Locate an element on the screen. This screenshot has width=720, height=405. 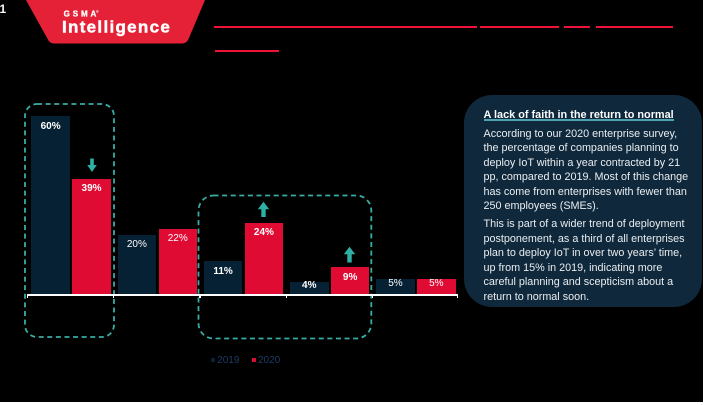
svg-text: Intelligence is located at coordinates (116, 26).